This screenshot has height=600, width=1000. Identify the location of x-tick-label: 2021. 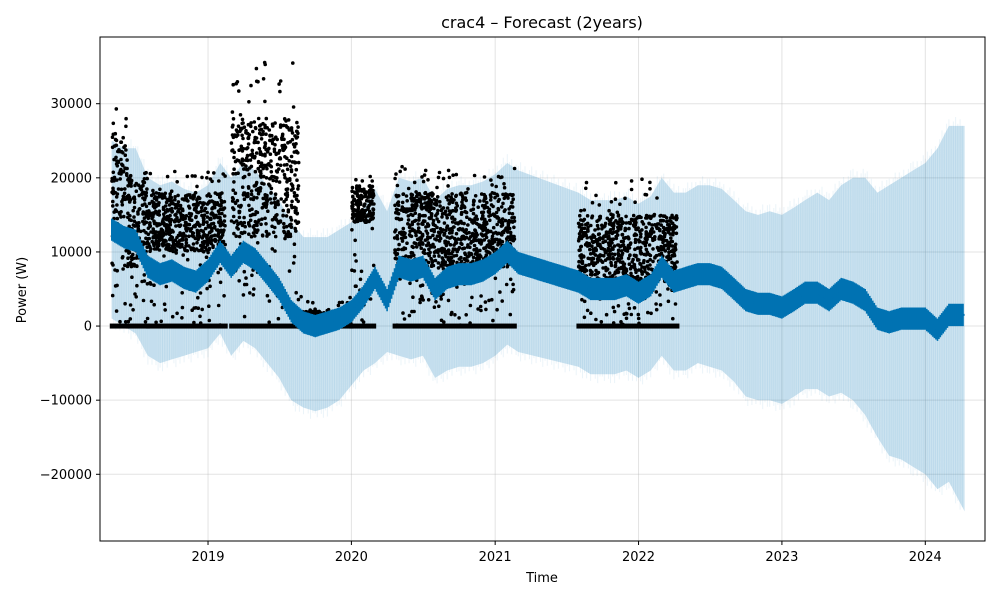
(495, 557).